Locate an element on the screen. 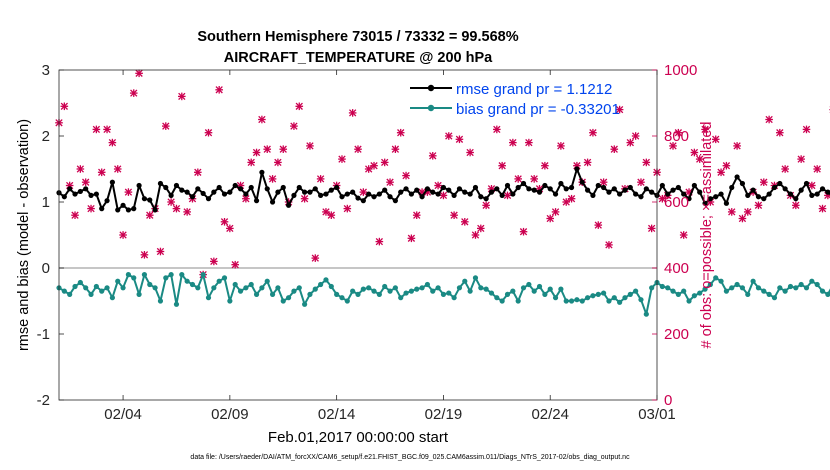 Image resolution: width=830 pixels, height=470 pixels. y-left-tick-label: -1 is located at coordinates (43, 334).